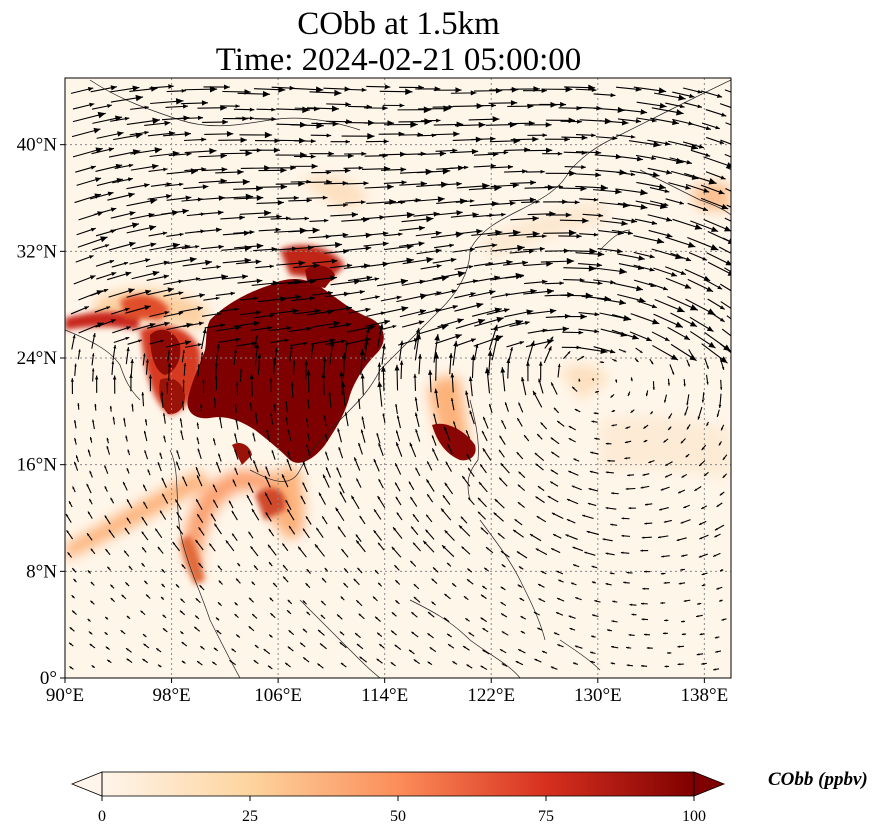 The image size is (887, 836). I want to click on wind-vector, so click(727, 270).